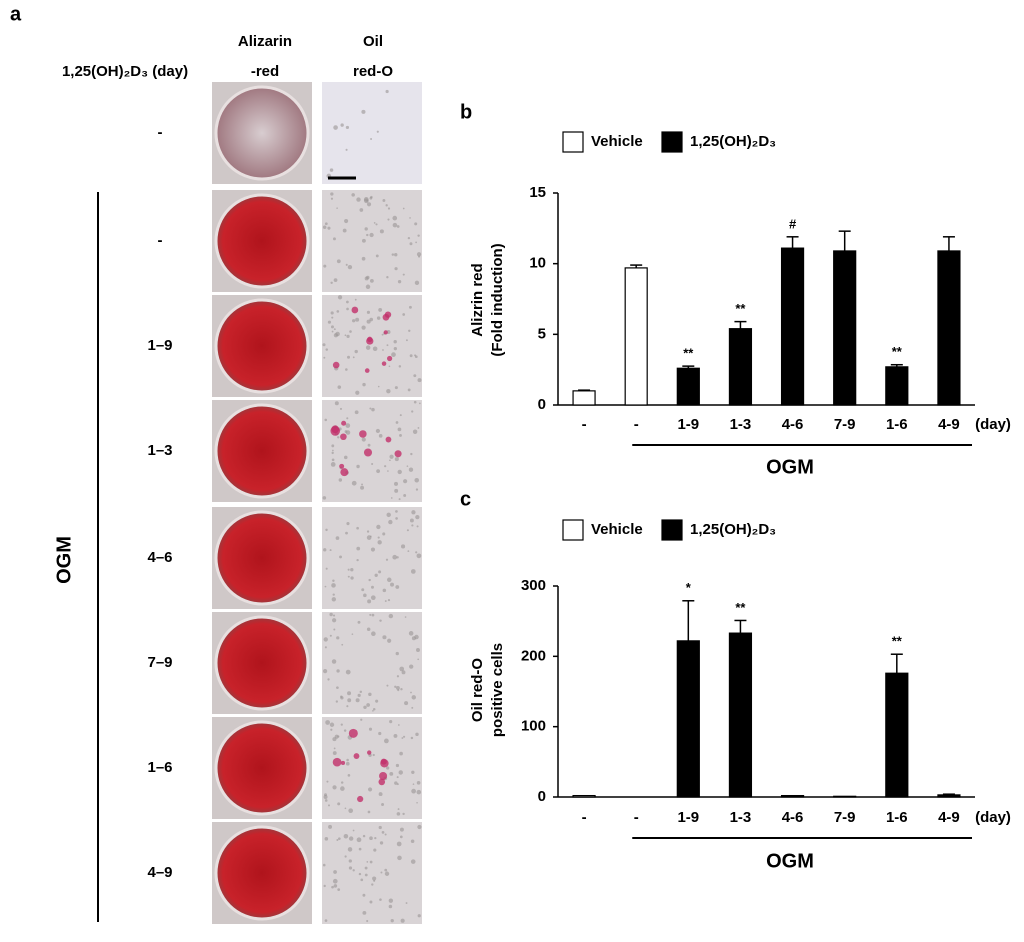  Describe the element at coordinates (373, 71) in the screenshot. I see `column-header: red-O` at that location.